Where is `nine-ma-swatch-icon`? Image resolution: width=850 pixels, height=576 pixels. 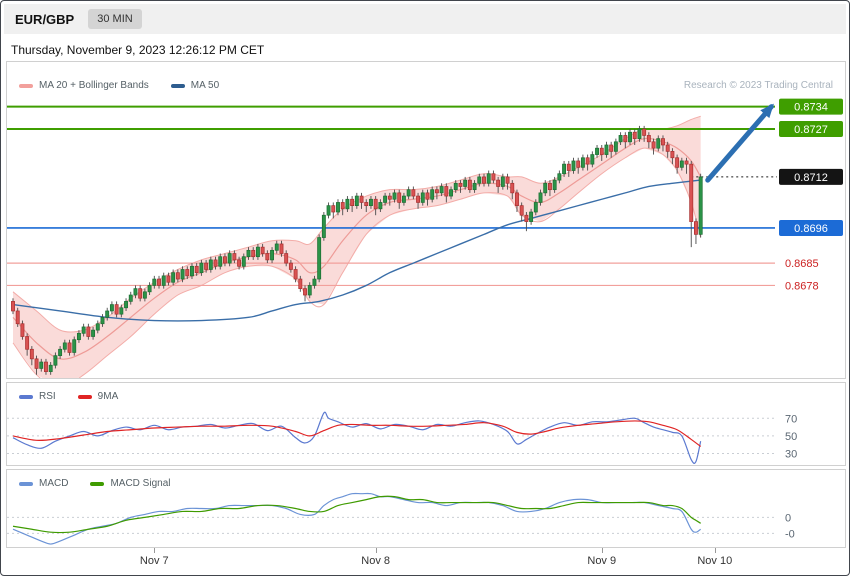
nine-ma-swatch-icon is located at coordinates (84, 396).